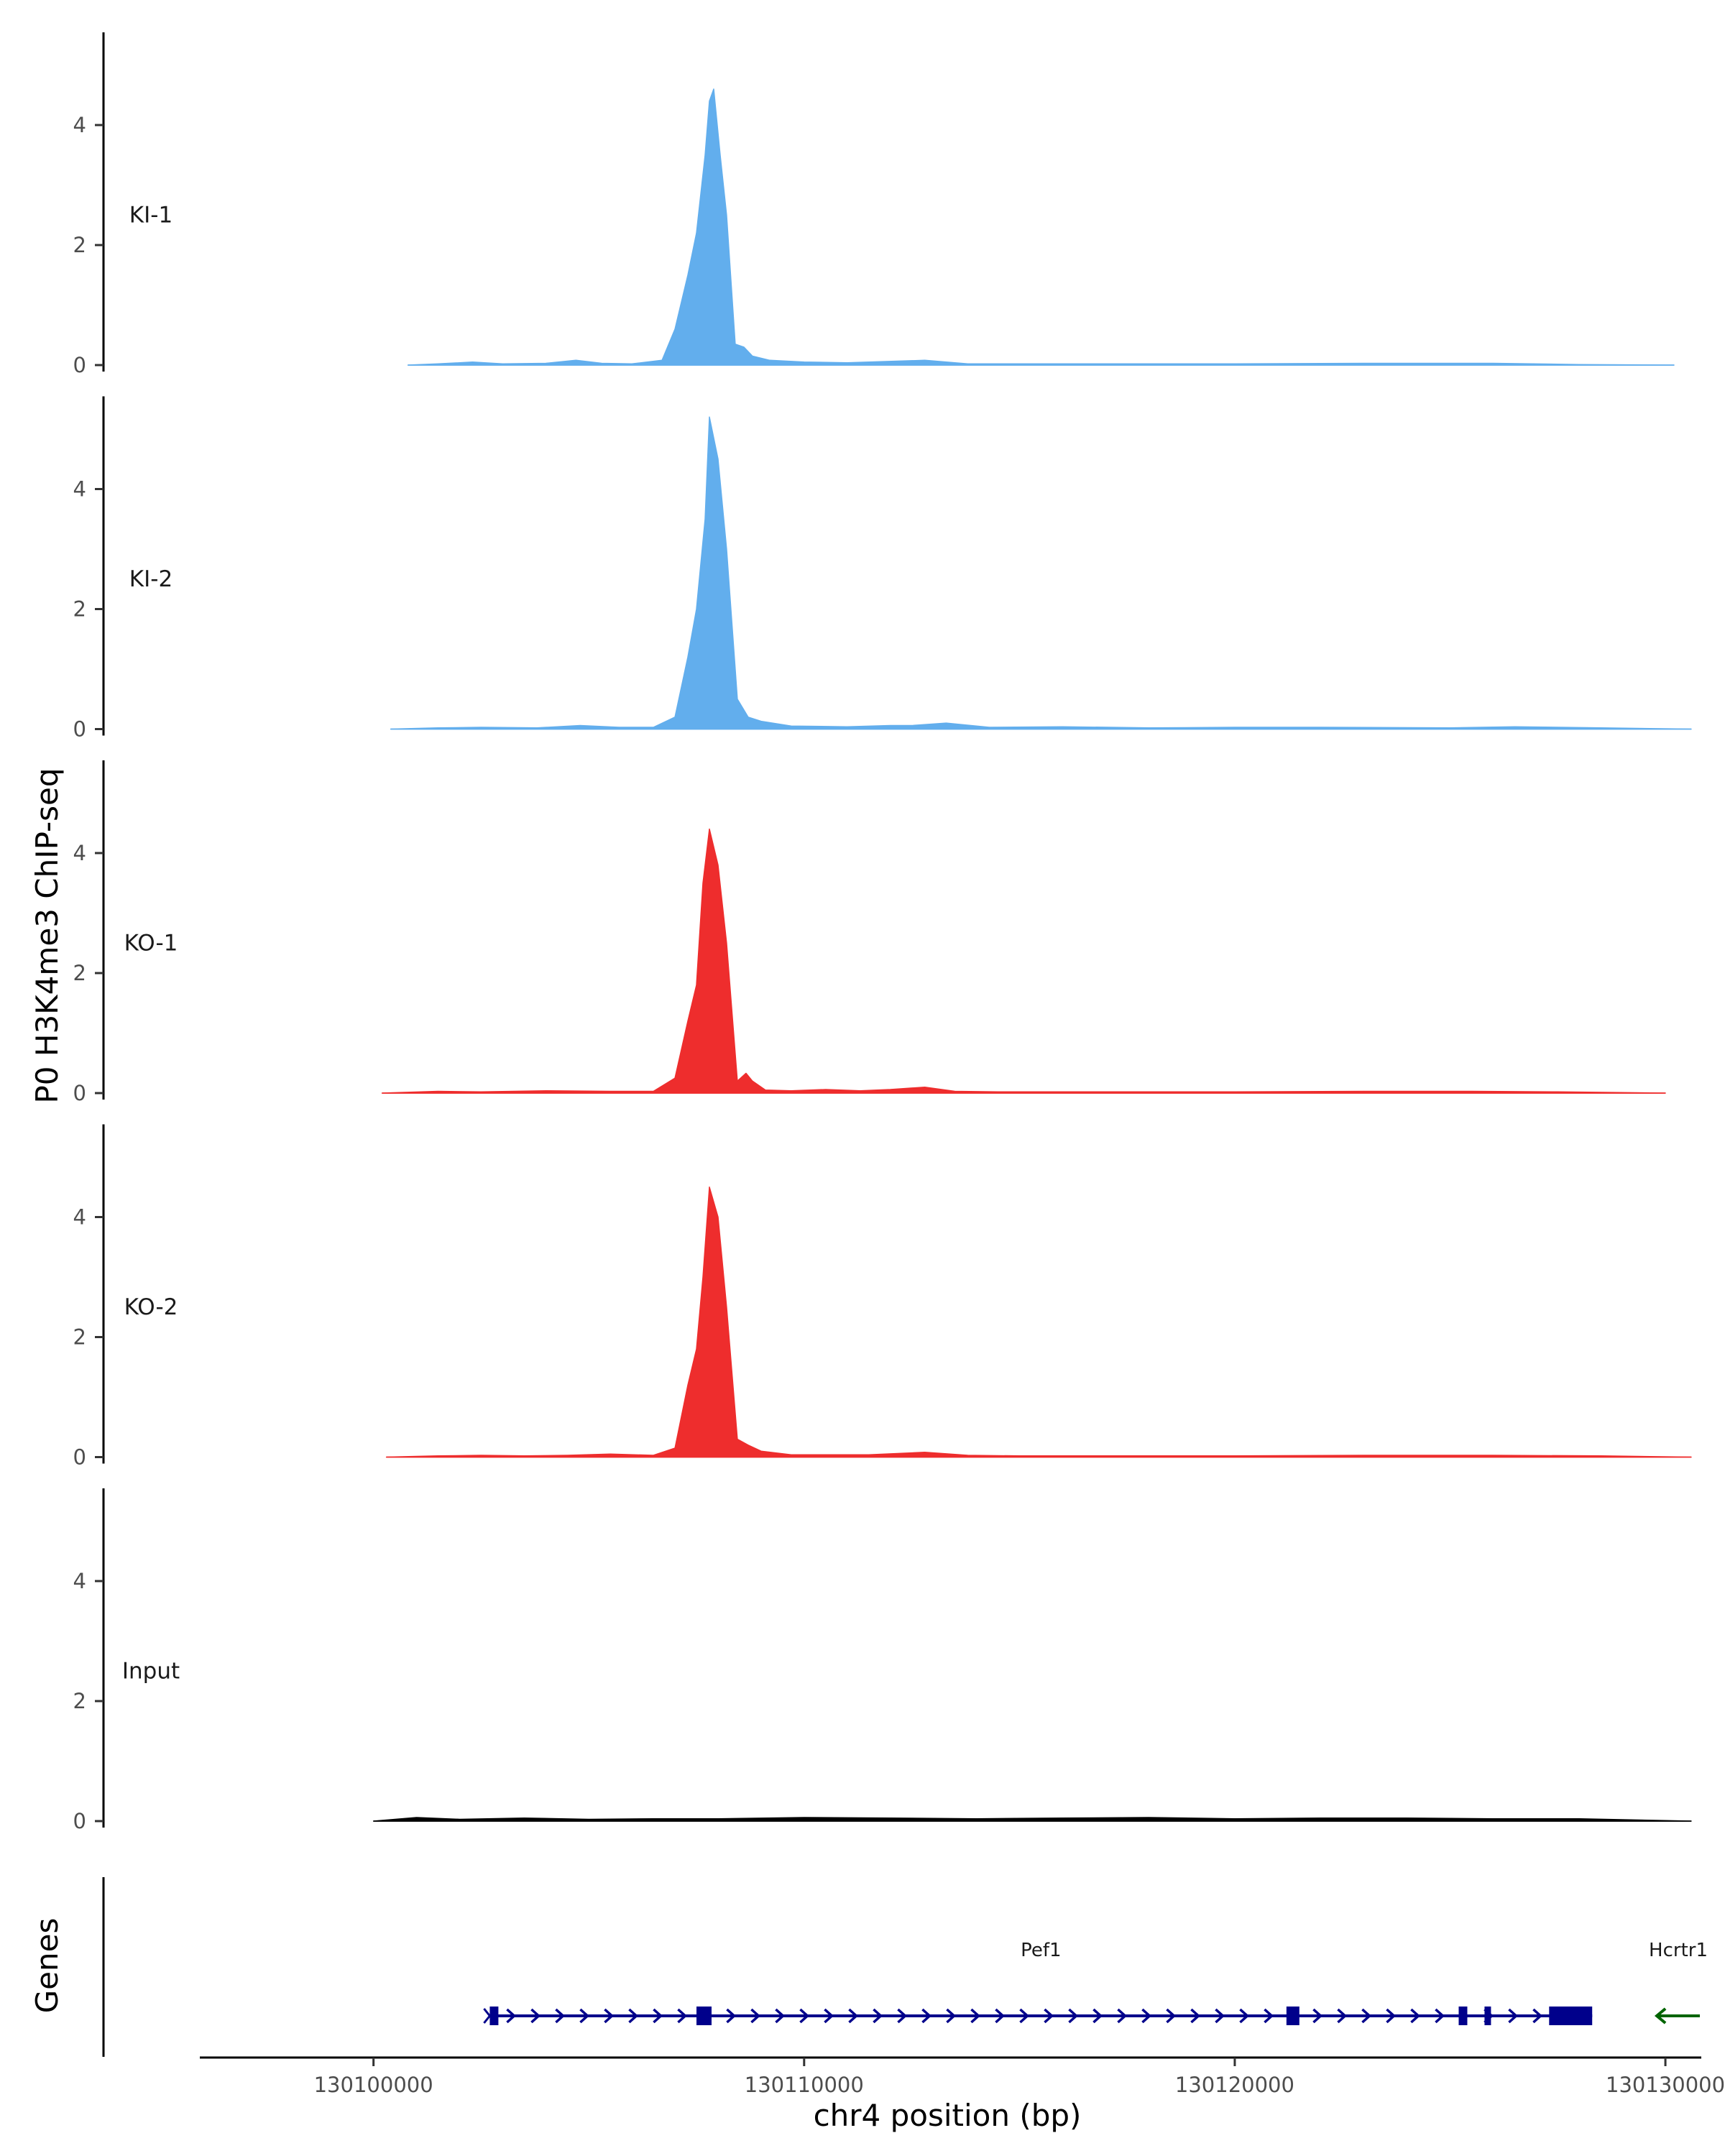 Image resolution: width=1725 pixels, height=2156 pixels. Describe the element at coordinates (150, 579) in the screenshot. I see `track-label: KI-2` at that location.